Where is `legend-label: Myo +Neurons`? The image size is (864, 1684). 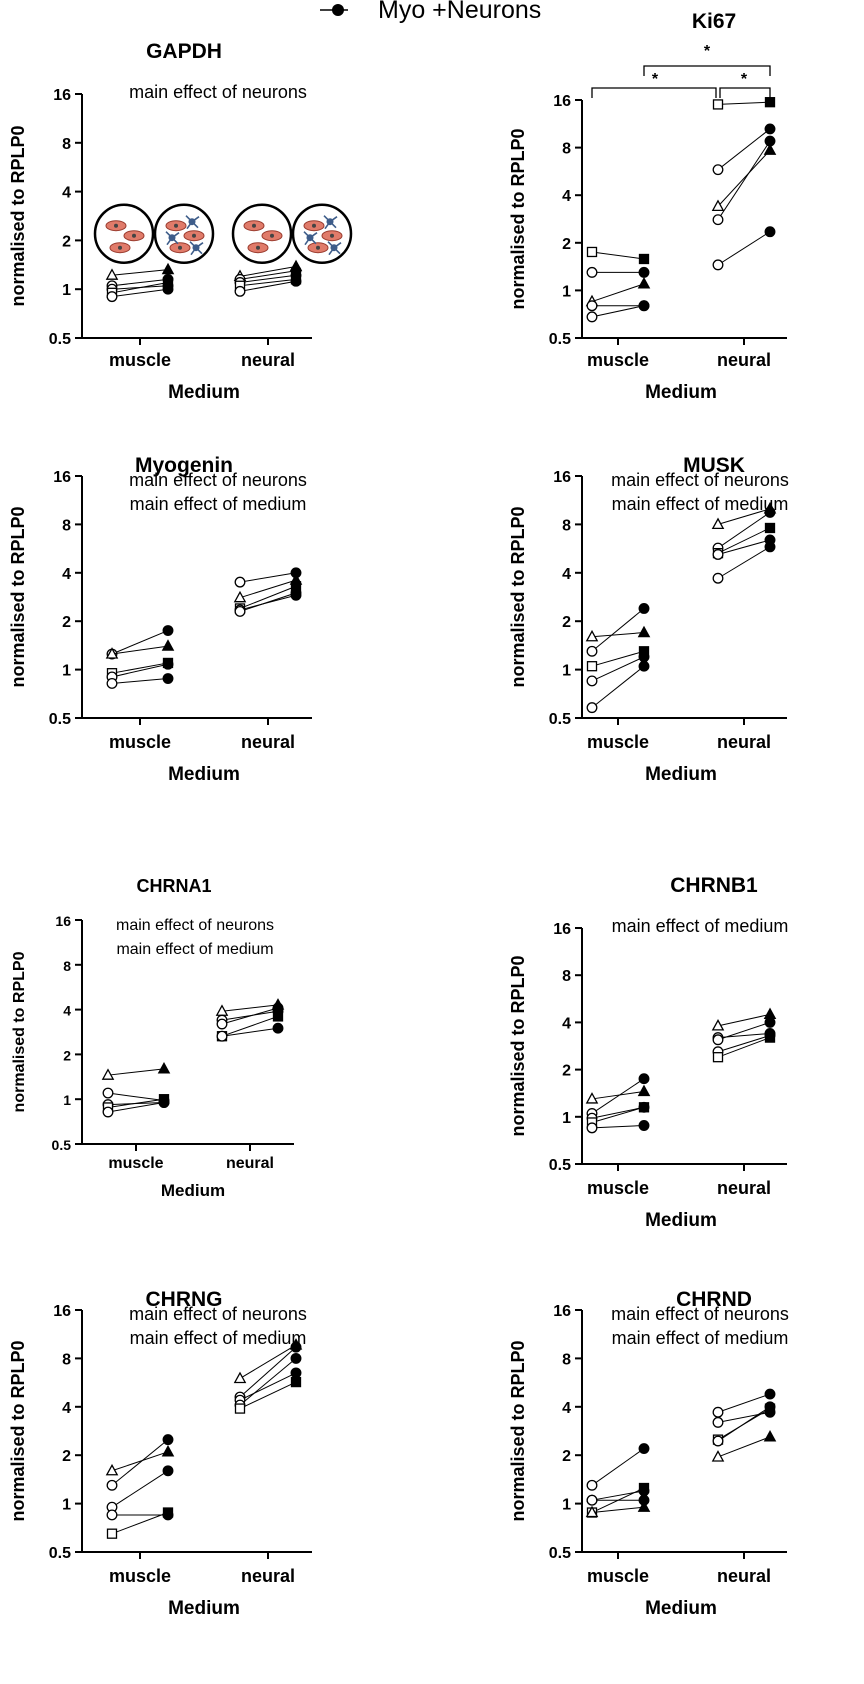
legend-label: Myo +Neurons is located at coordinates (460, 12).